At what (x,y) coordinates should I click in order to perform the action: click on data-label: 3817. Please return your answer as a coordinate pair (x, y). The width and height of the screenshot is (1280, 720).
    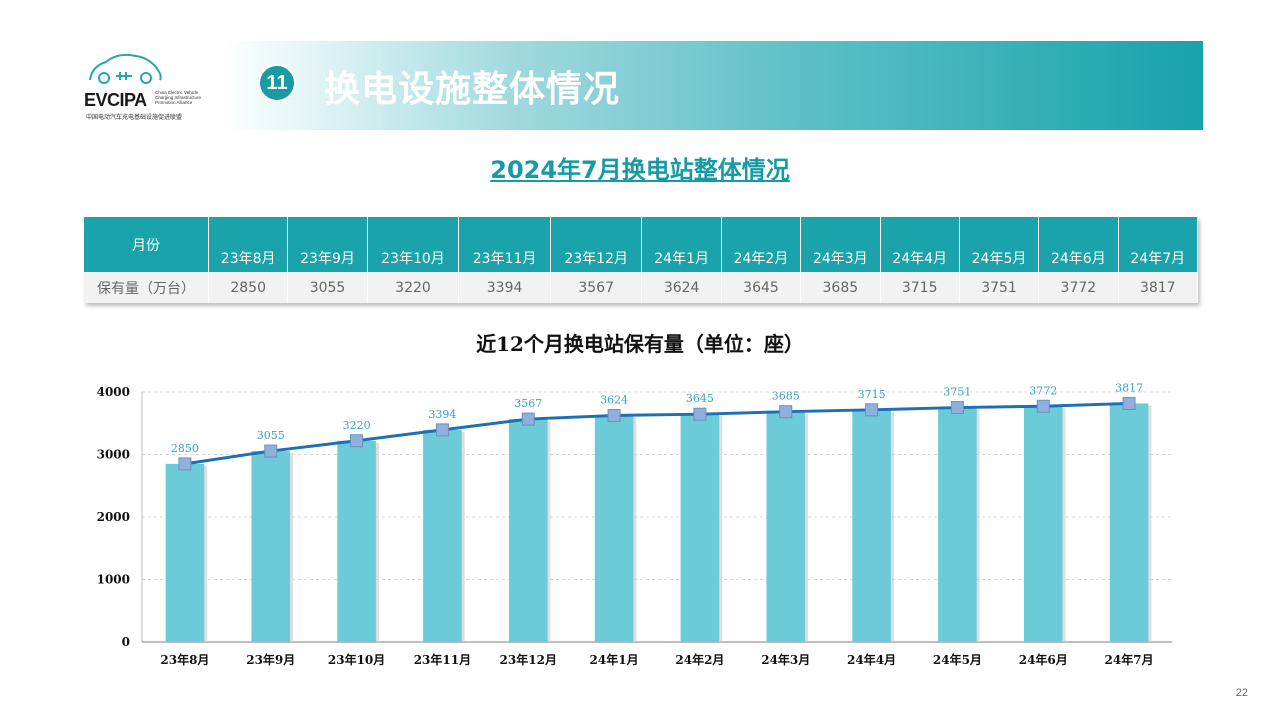
    Looking at the image, I should click on (1129, 387).